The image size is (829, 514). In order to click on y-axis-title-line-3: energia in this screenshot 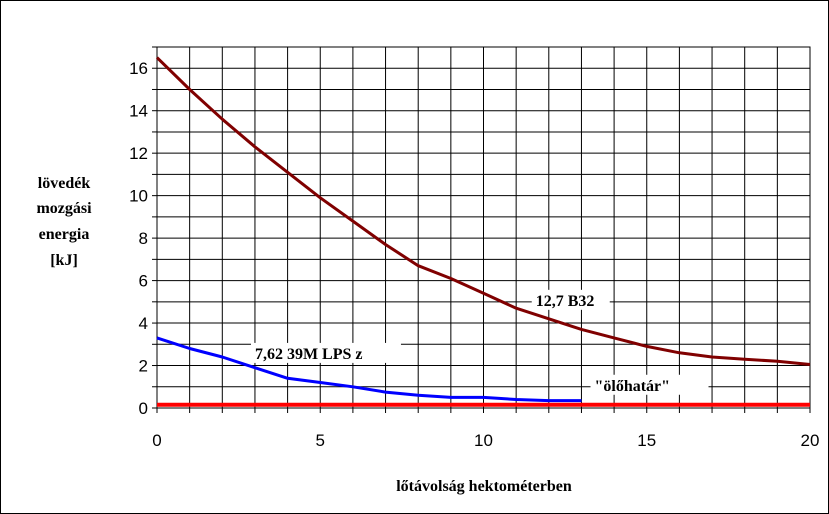, I will do `click(64, 234)`.